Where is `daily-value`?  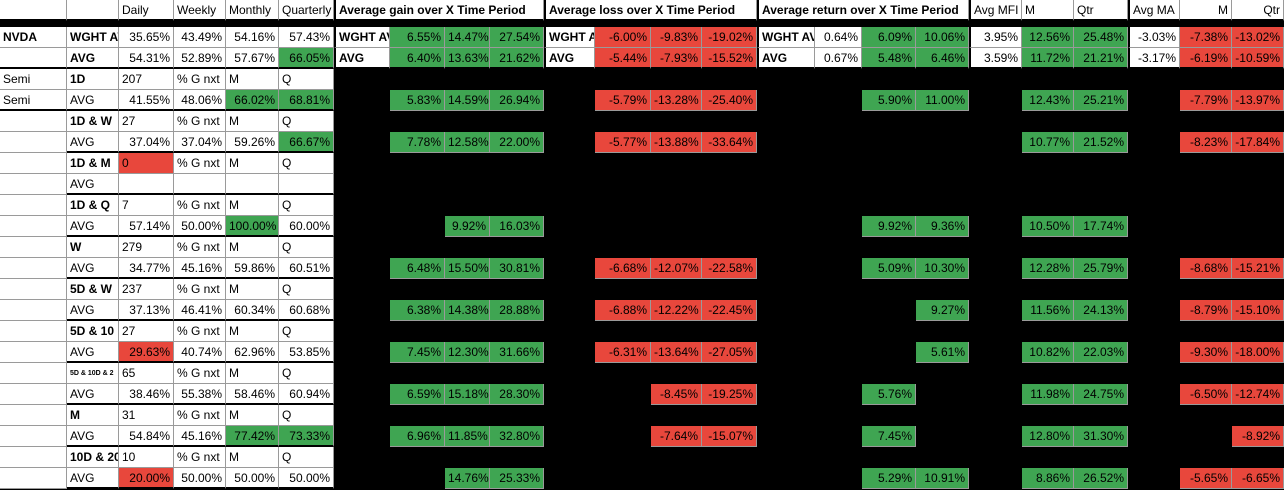 daily-value is located at coordinates (146, 184).